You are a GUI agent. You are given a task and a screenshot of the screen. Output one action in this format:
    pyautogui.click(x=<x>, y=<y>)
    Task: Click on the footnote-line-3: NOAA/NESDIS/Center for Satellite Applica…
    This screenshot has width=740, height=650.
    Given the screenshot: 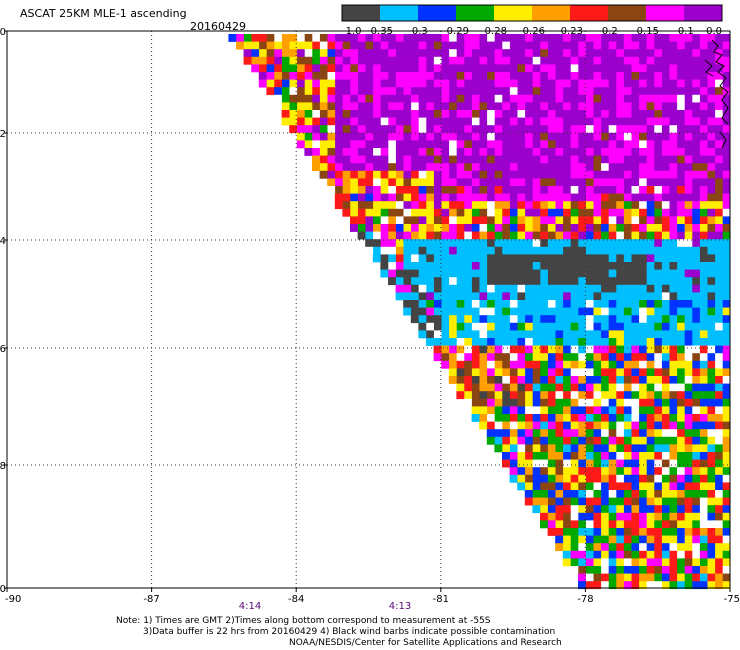 What is the action you would take?
    pyautogui.click(x=425, y=643)
    